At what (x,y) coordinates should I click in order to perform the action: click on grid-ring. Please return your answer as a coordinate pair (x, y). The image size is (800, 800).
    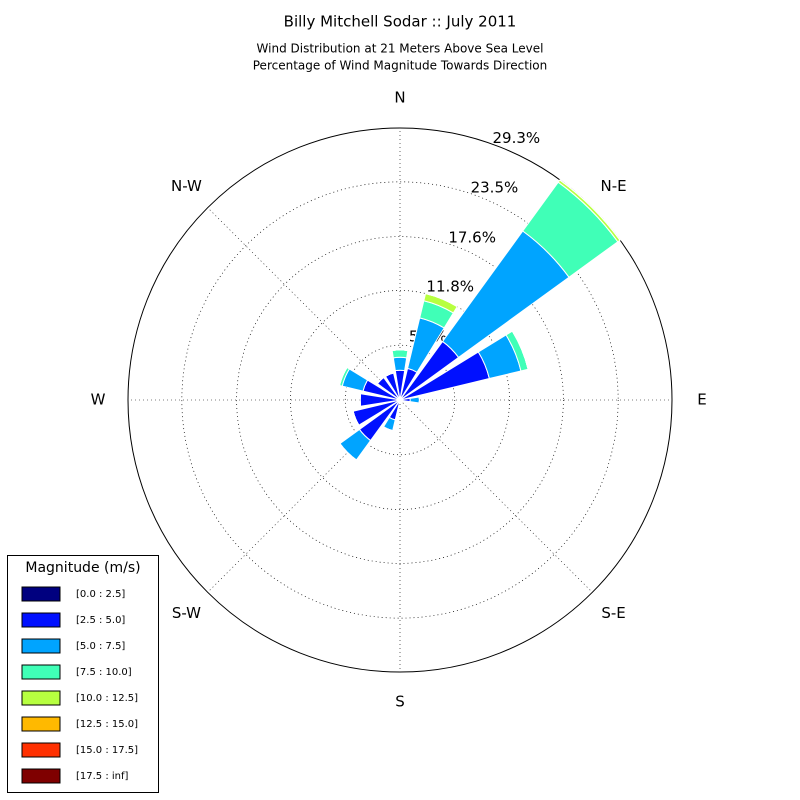
    Looking at the image, I should click on (400, 400).